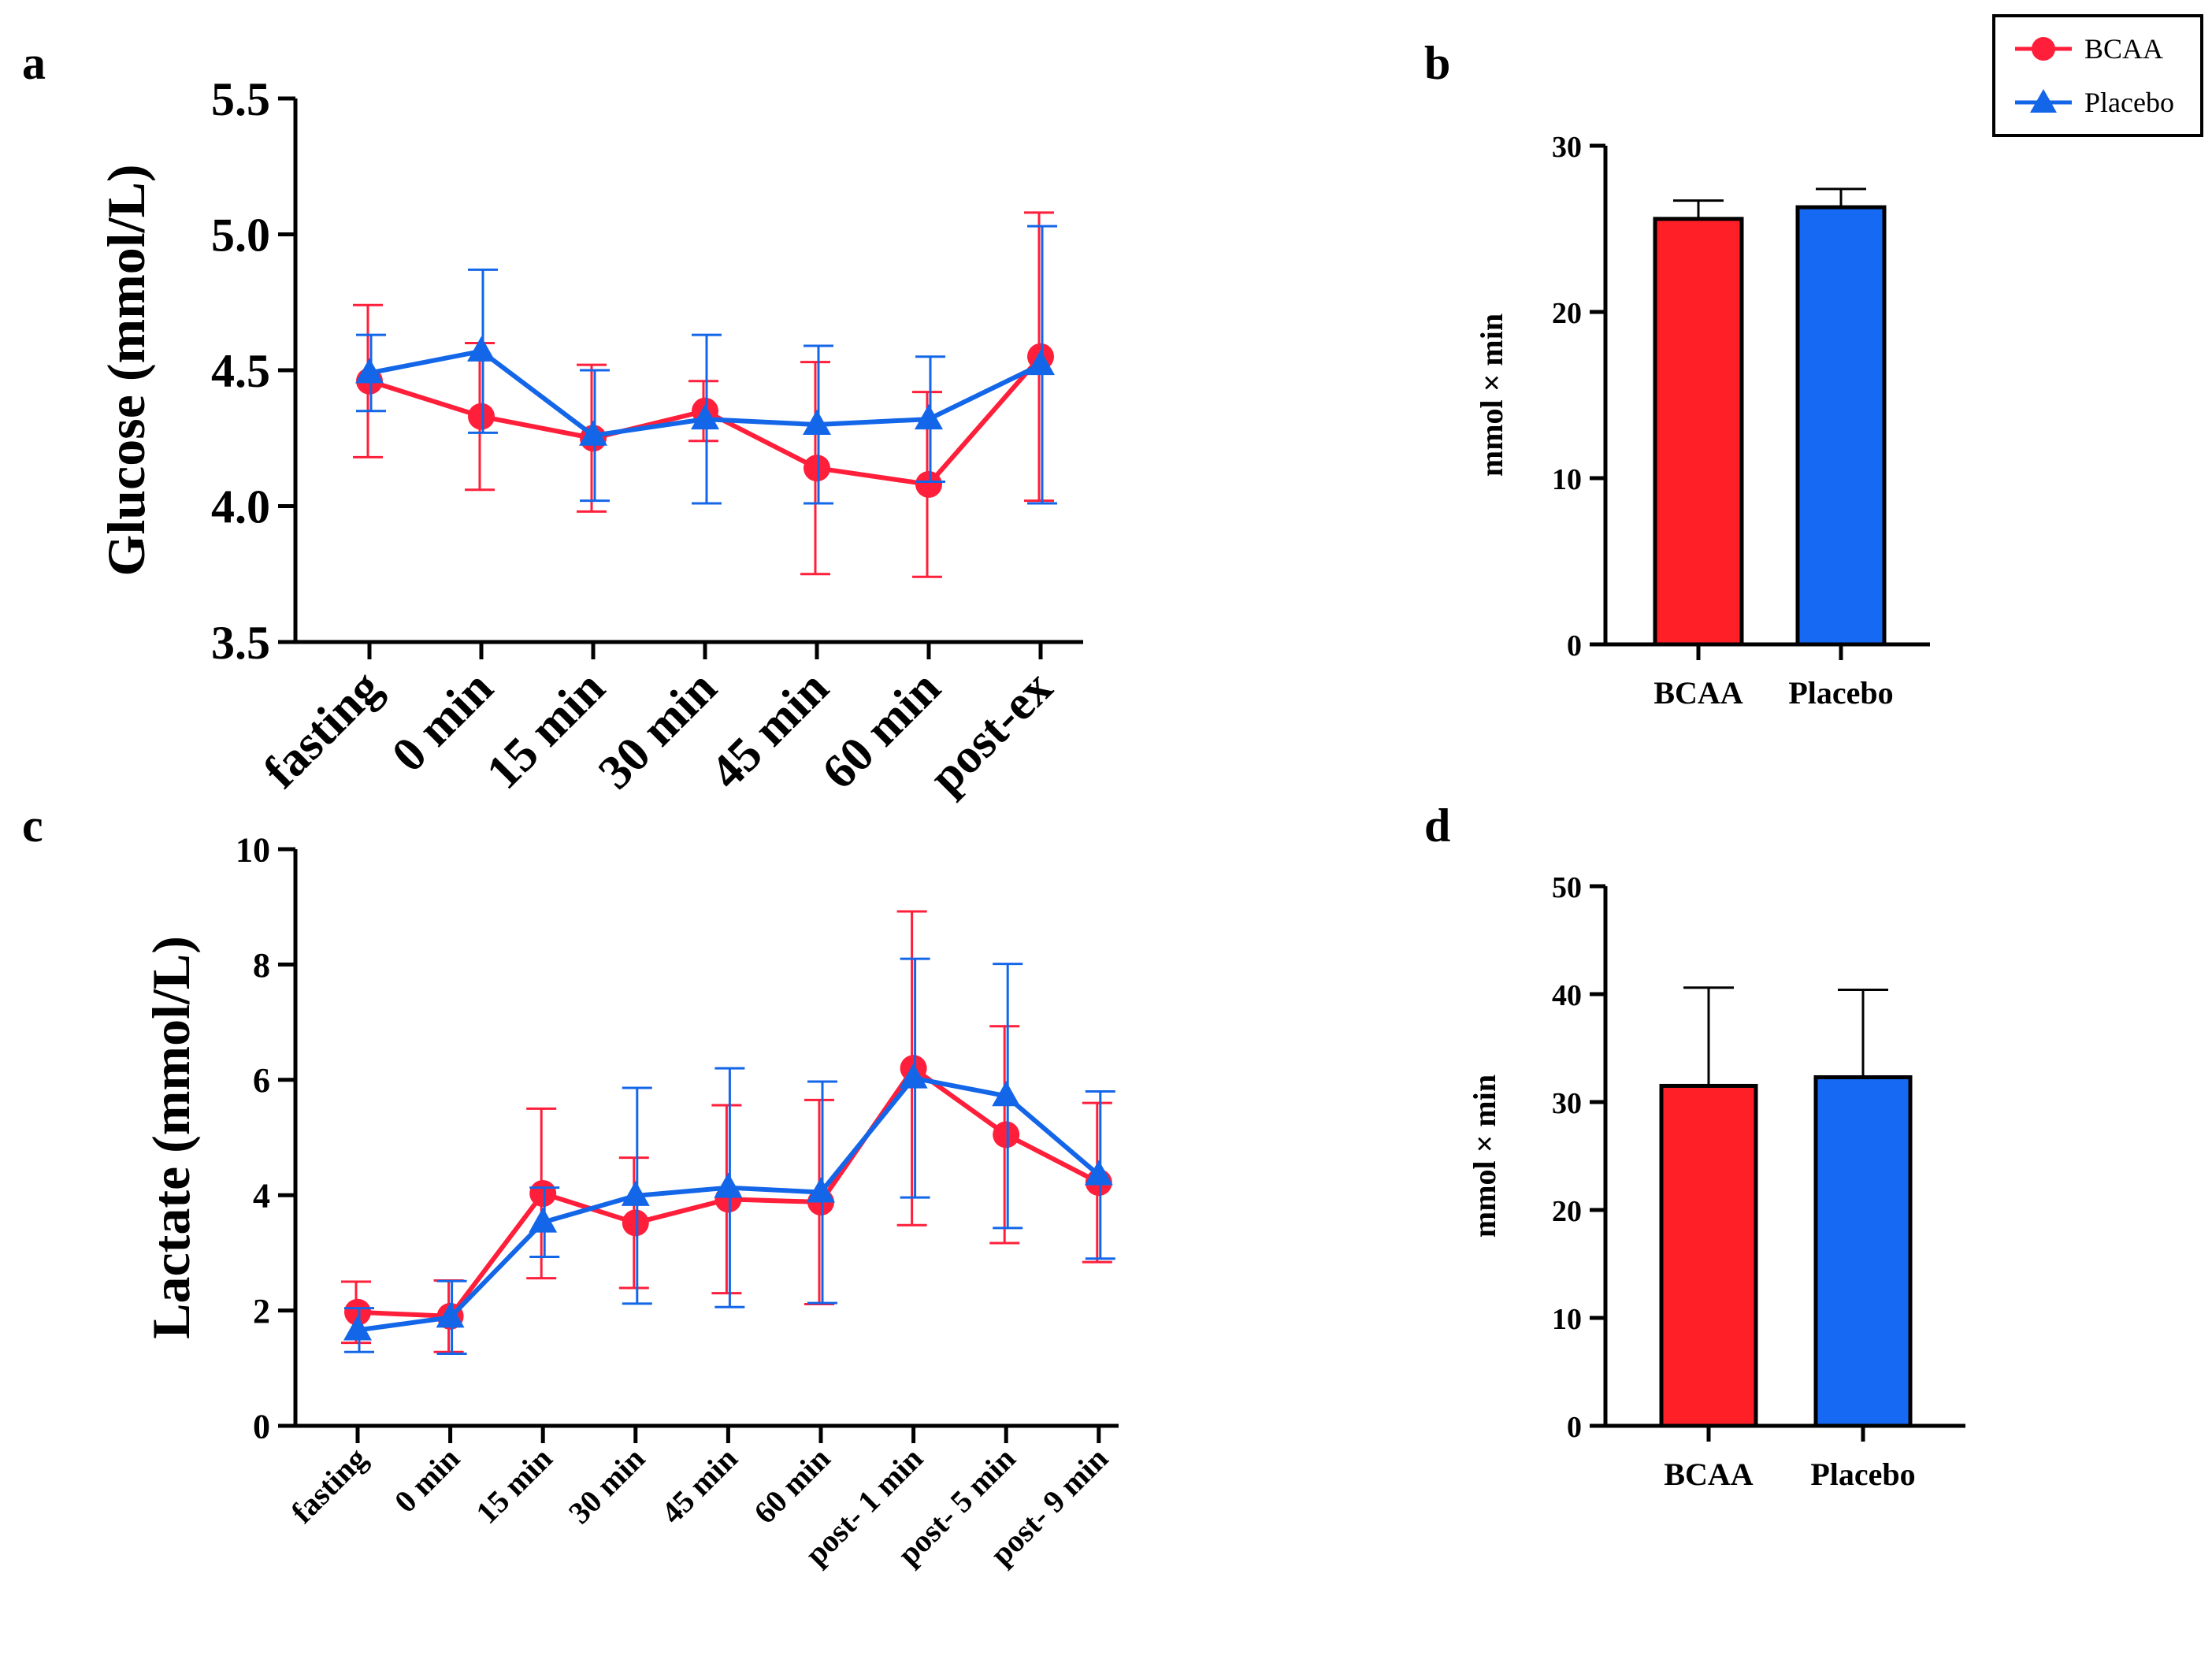 Image resolution: width=2212 pixels, height=1659 pixels. What do you see at coordinates (2043, 101) in the screenshot?
I see `legend-placebo-marker` at bounding box center [2043, 101].